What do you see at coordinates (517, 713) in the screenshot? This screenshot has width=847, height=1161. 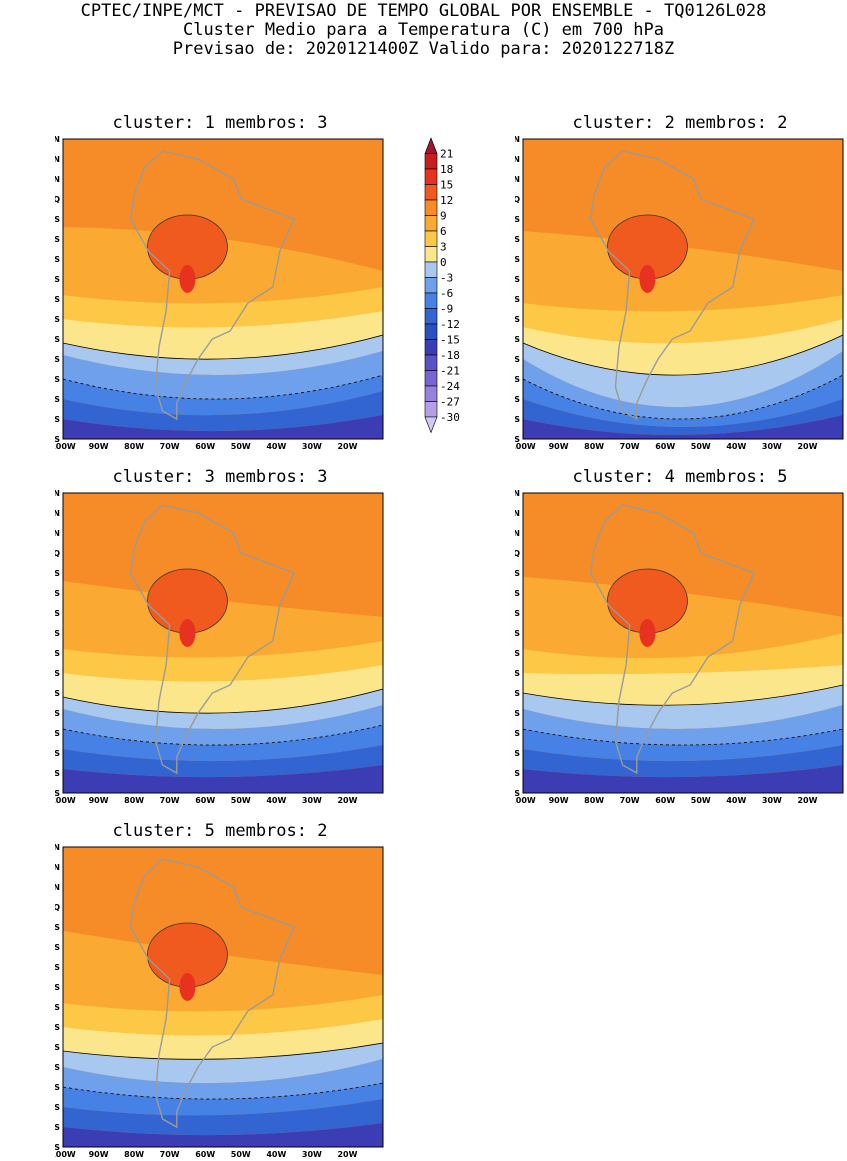 I see `lat-tick-label: 40S` at bounding box center [517, 713].